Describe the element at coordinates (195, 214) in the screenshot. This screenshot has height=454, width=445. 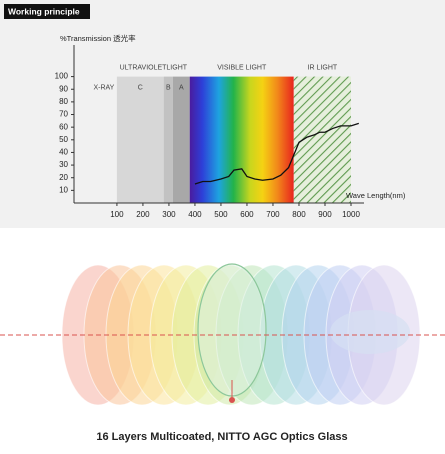
I see `x-tick-label: 400` at that location.